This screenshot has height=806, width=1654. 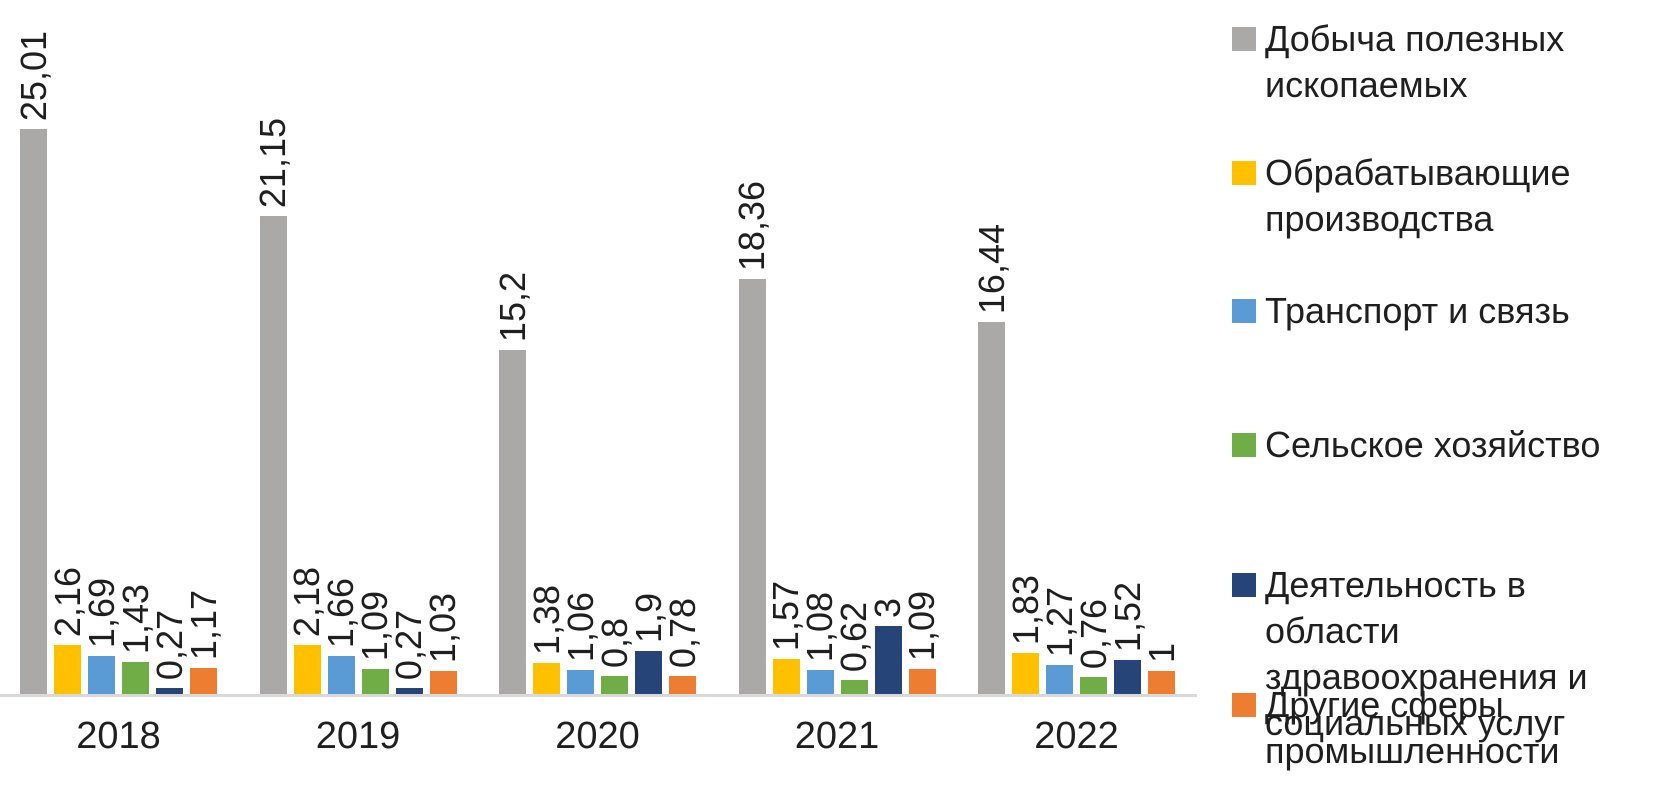 What do you see at coordinates (512, 483) in the screenshot?
I see `bar-2020-series-0: 15,2` at bounding box center [512, 483].